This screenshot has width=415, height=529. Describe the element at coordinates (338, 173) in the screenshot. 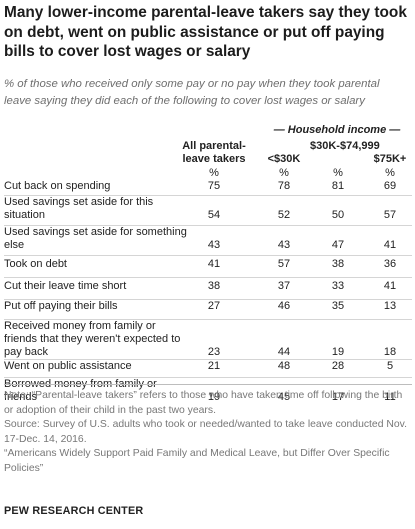

I see `pct-marker-30k-75k: %` at that location.